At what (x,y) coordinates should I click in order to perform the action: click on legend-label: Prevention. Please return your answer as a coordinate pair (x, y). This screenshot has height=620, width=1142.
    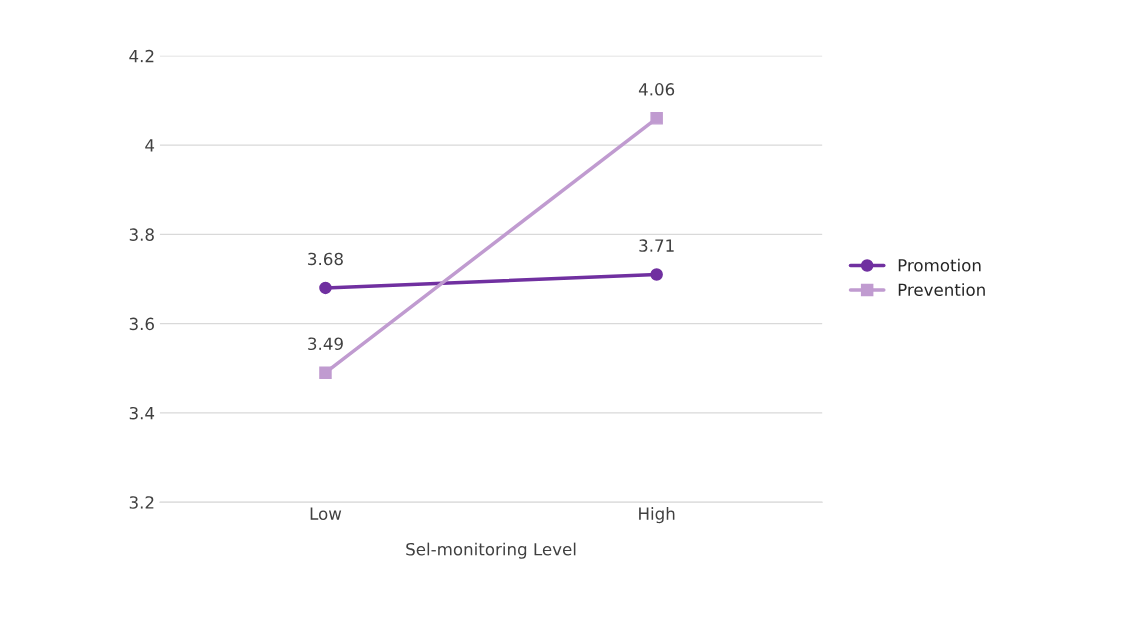
    Looking at the image, I should click on (941, 290).